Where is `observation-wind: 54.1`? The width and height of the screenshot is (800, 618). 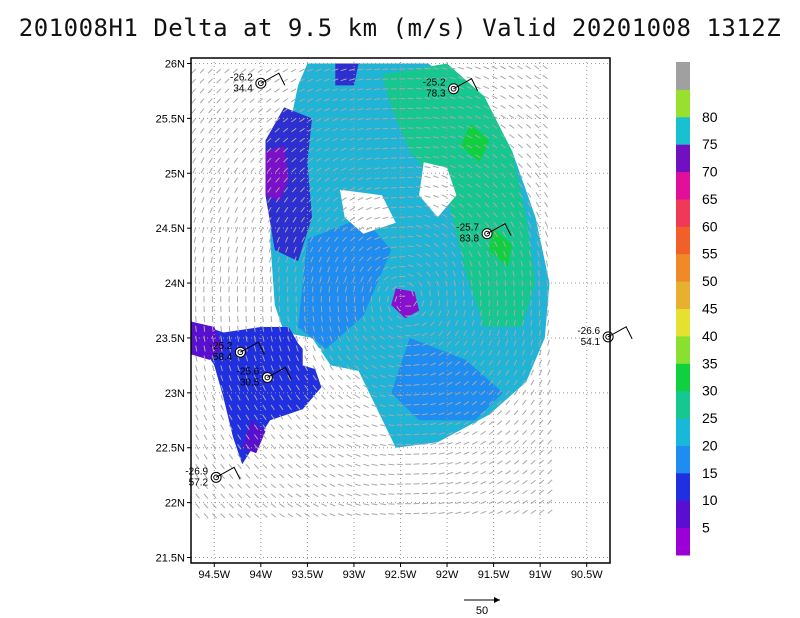 observation-wind: 54.1 is located at coordinates (591, 342).